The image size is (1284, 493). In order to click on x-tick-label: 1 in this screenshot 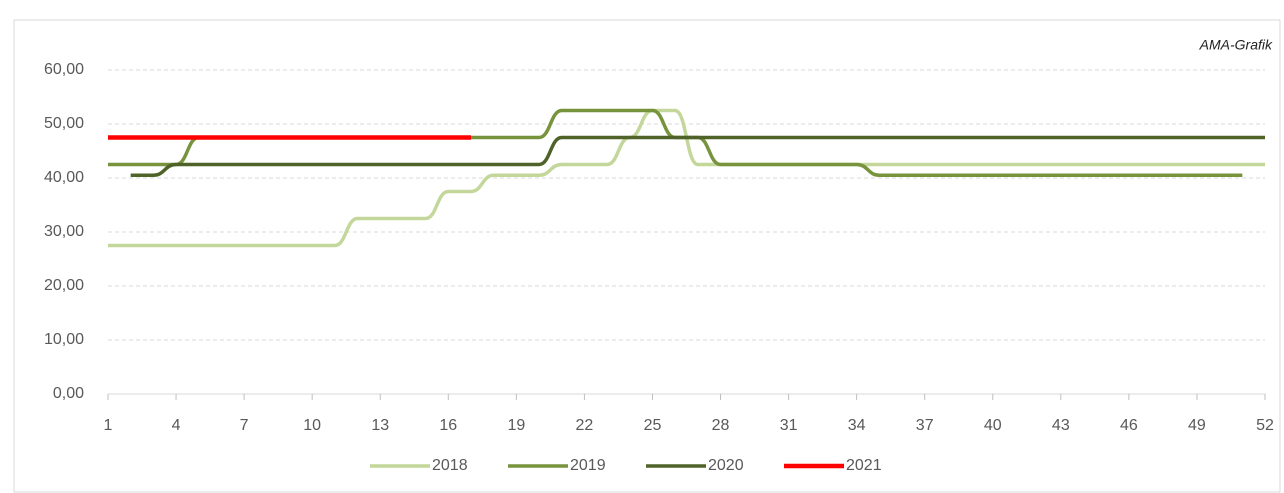, I will do `click(108, 425)`.